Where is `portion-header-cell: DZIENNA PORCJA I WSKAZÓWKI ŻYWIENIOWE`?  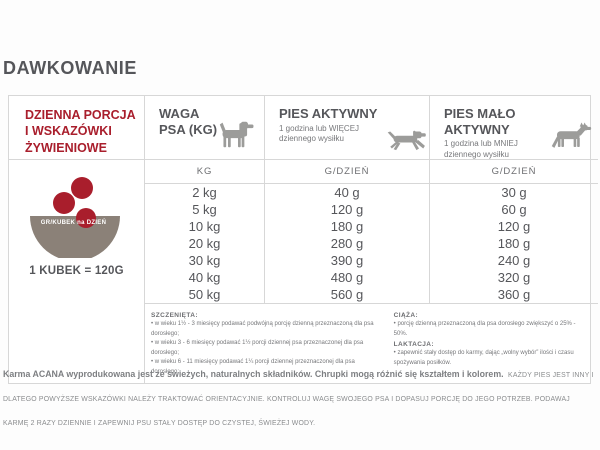 portion-header-cell: DZIENNA PORCJA I WSKAZÓWKI ŻYWIENIOWE is located at coordinates (77, 128).